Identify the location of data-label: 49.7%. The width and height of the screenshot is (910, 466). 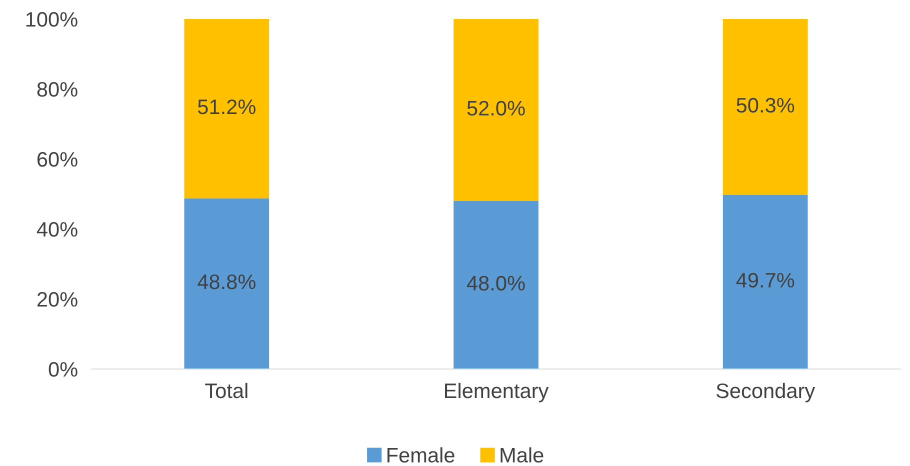
(765, 280).